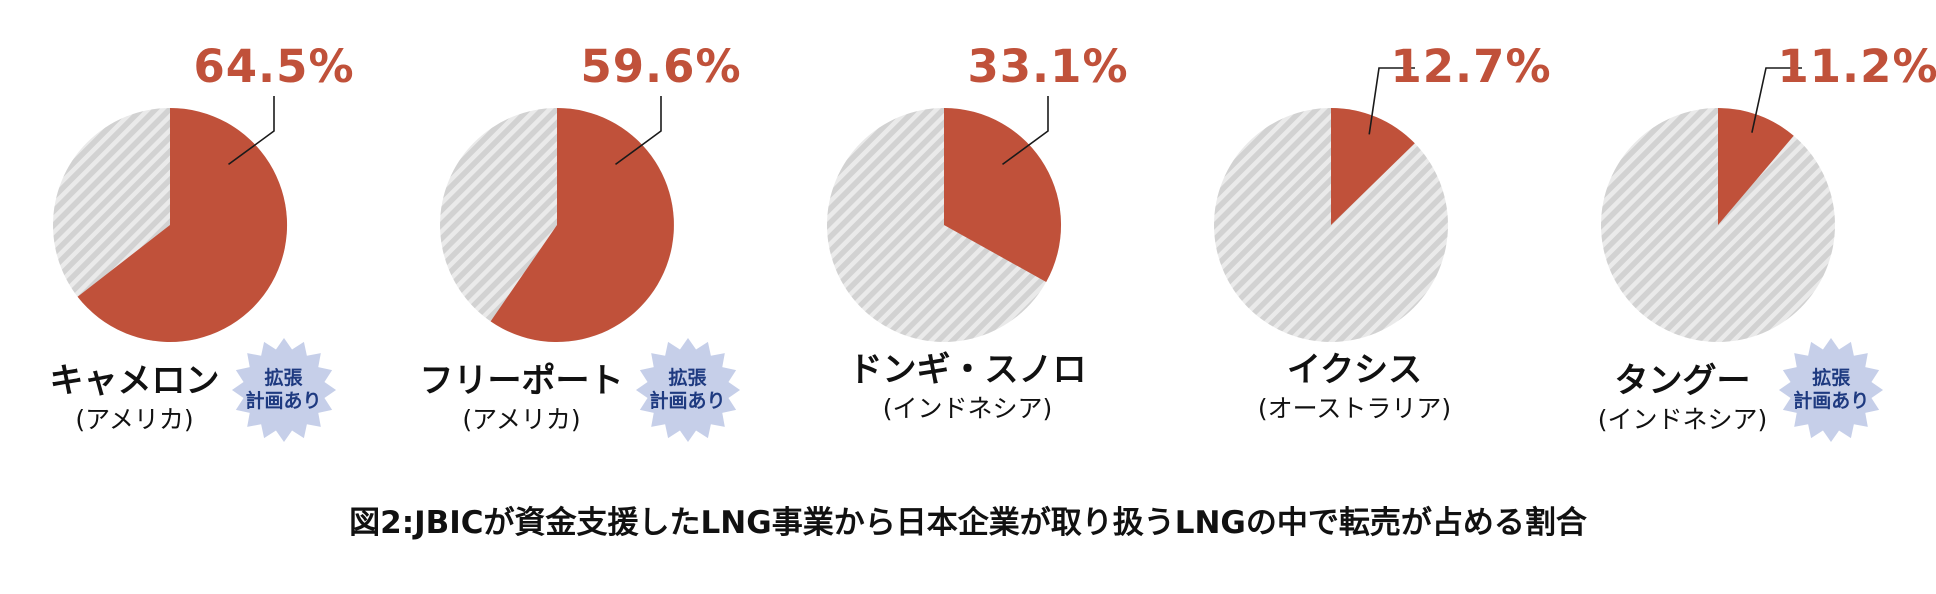 The width and height of the screenshot is (1936, 594). I want to click on chart-label-row: タングー (インドネシア) 拡張 計画あり, so click(1741, 390).